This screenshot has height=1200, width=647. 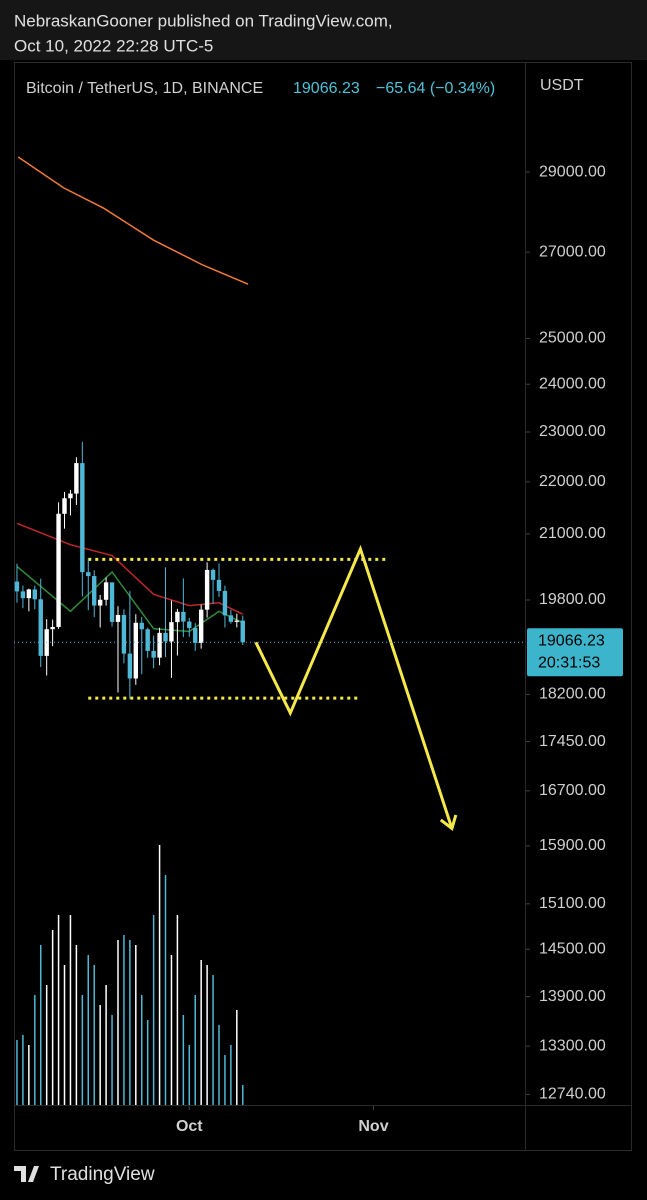 What do you see at coordinates (572, 533) in the screenshot?
I see `y-tick-label: 21000.00` at bounding box center [572, 533].